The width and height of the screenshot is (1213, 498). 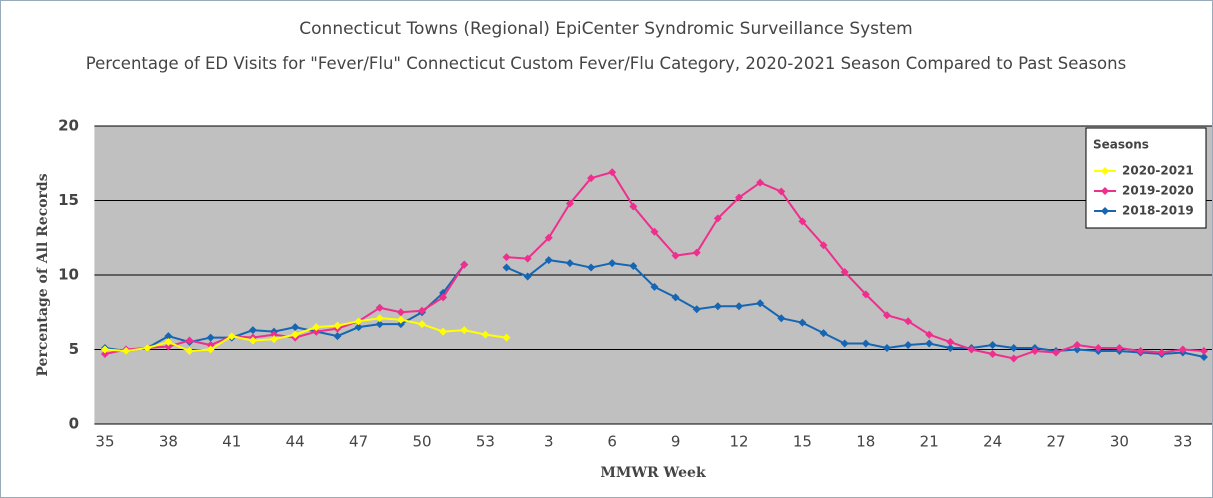 I want to click on x-tick-label: 21, so click(x=929, y=442).